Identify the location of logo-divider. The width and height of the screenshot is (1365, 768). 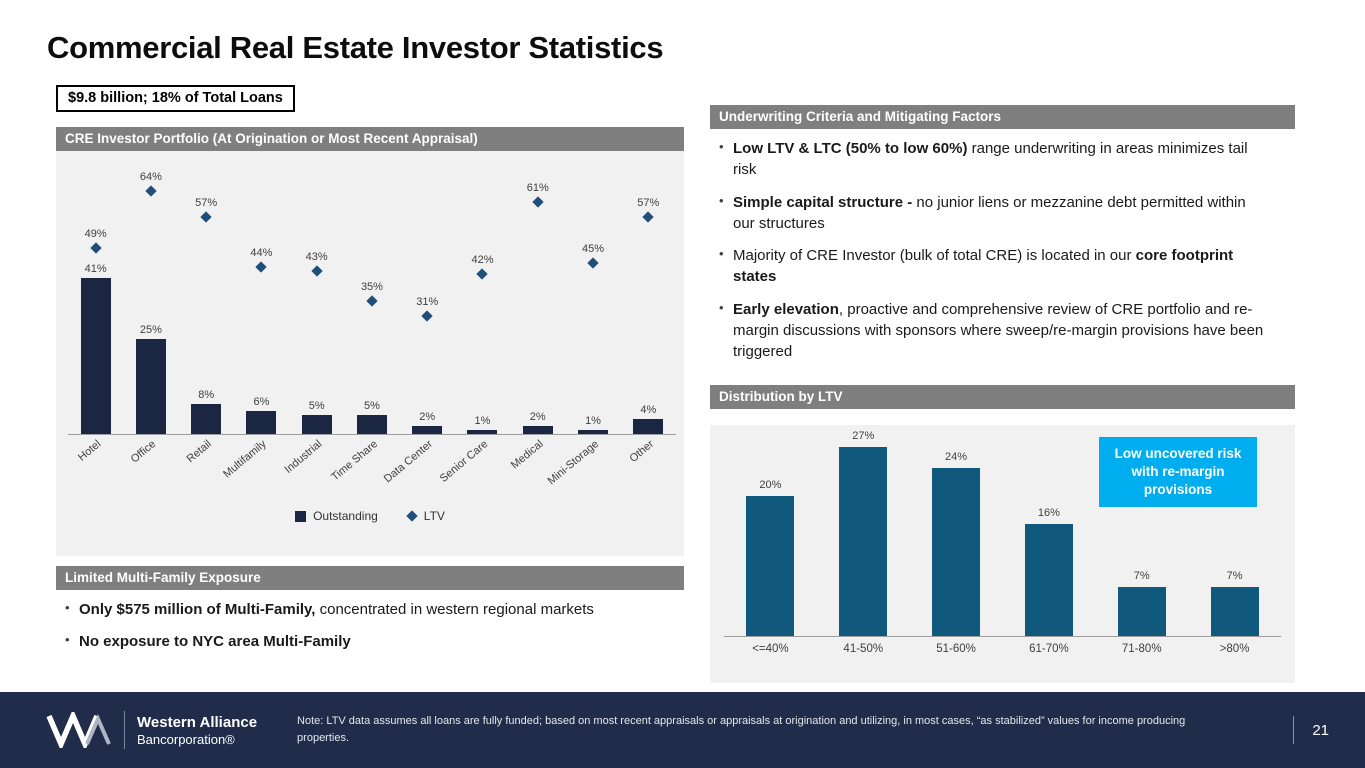
(124, 730).